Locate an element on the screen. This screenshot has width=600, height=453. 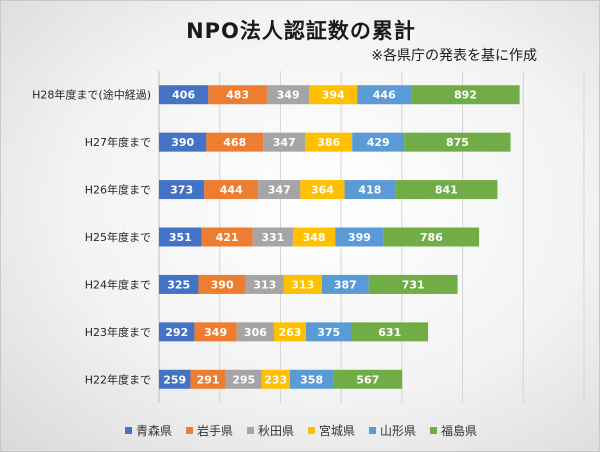
legend-item: 秋田県 is located at coordinates (270, 430).